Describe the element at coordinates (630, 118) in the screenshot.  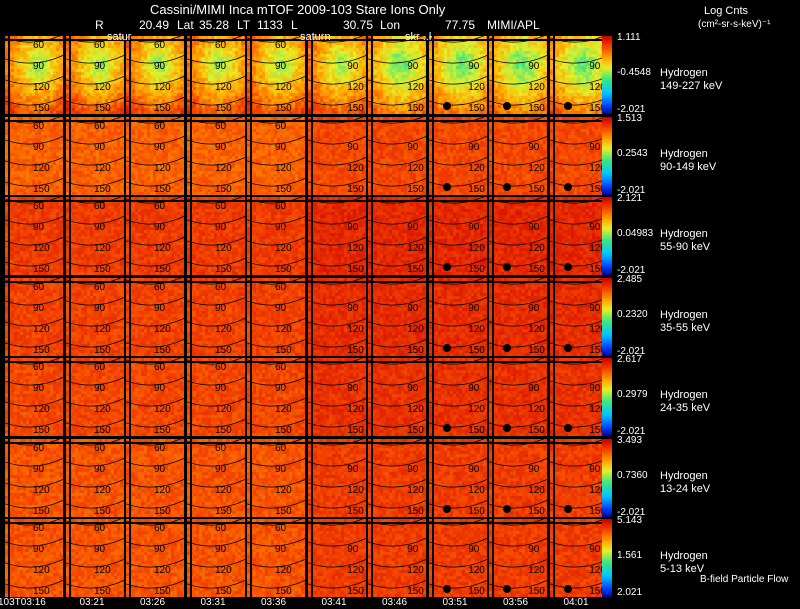
I see `colorbar-max-tick: 1.513` at that location.